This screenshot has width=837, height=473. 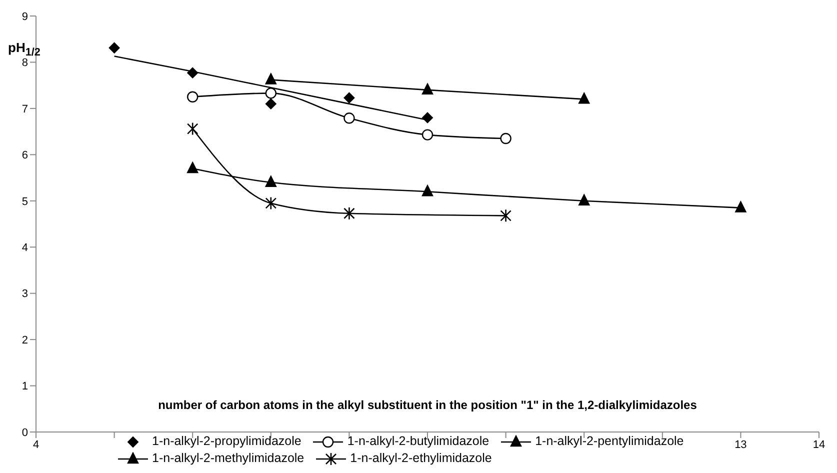 What do you see at coordinates (25, 248) in the screenshot?
I see `y-tick-label: 4` at bounding box center [25, 248].